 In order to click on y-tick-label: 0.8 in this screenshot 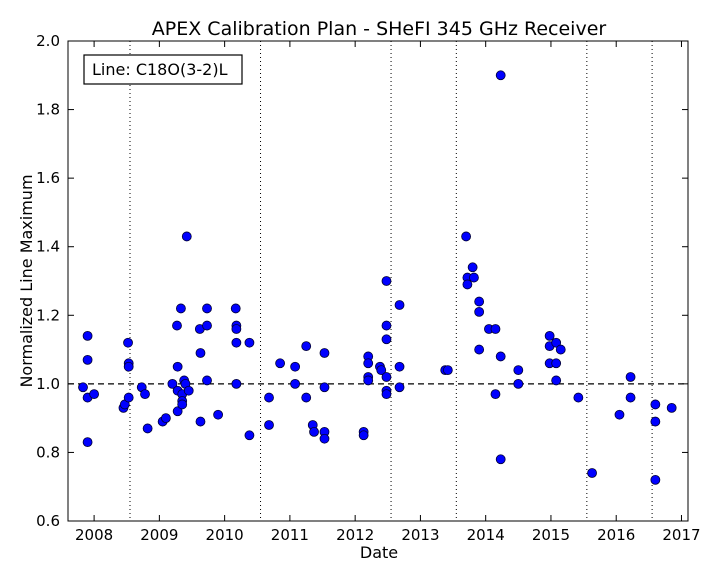, I will do `click(48, 452)`.